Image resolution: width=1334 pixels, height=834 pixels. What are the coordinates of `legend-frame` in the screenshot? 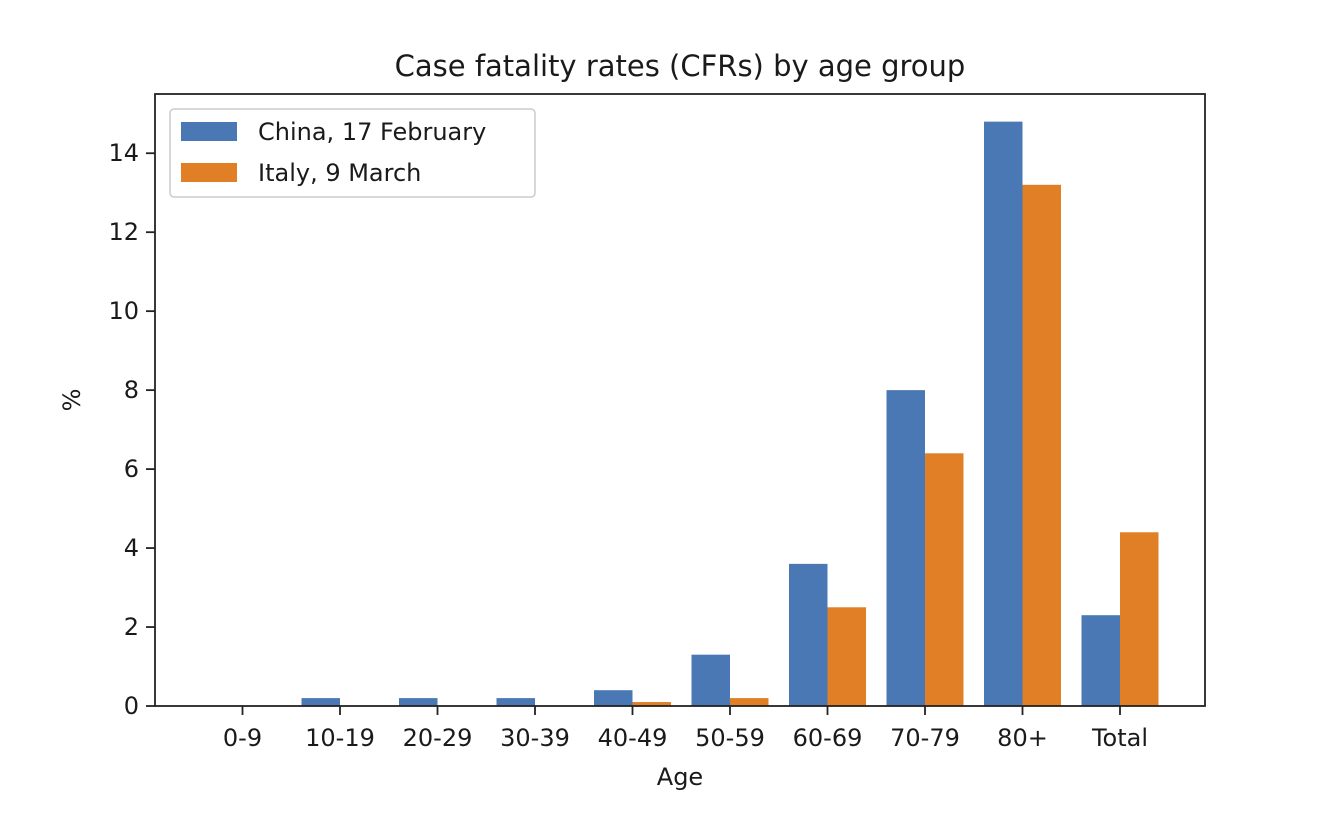 It's located at (352, 153).